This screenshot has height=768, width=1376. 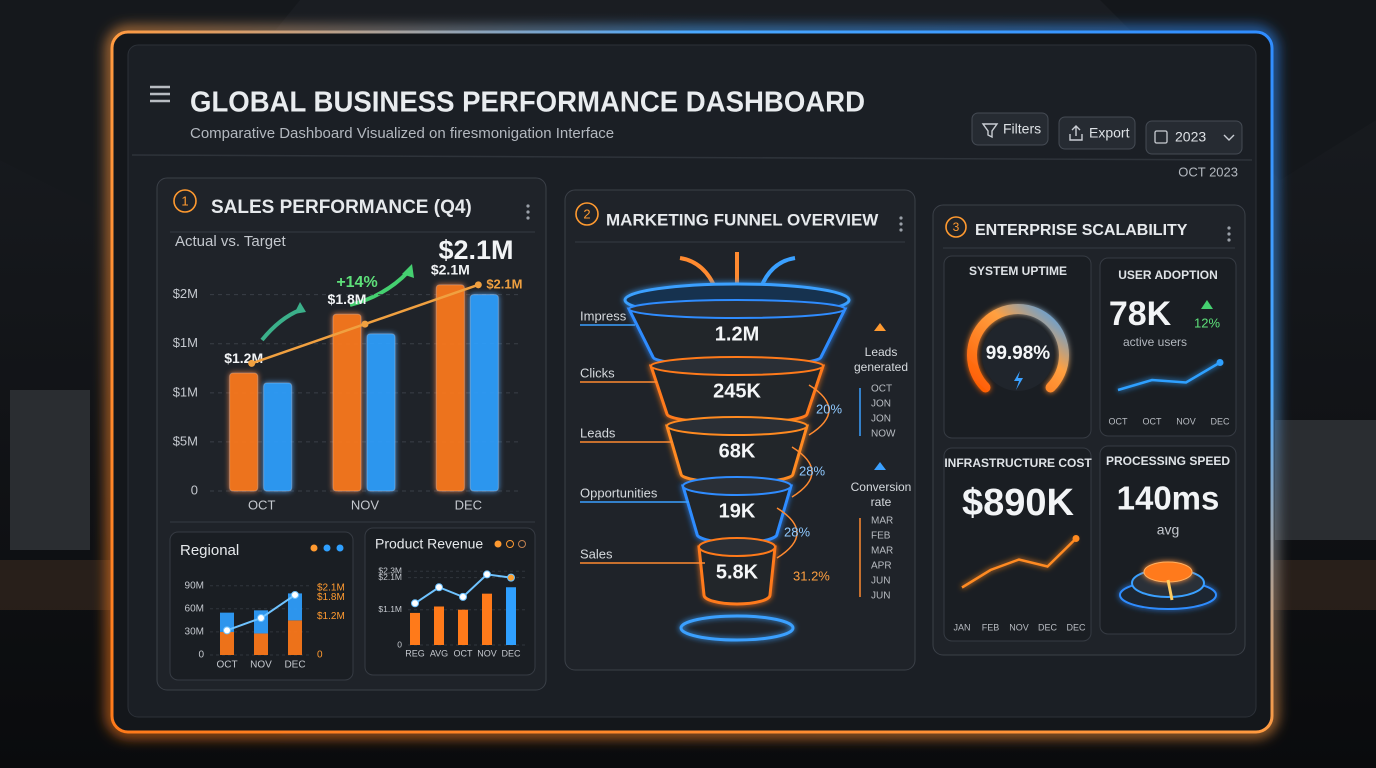 I want to click on panel-number: 2, so click(x=586, y=213).